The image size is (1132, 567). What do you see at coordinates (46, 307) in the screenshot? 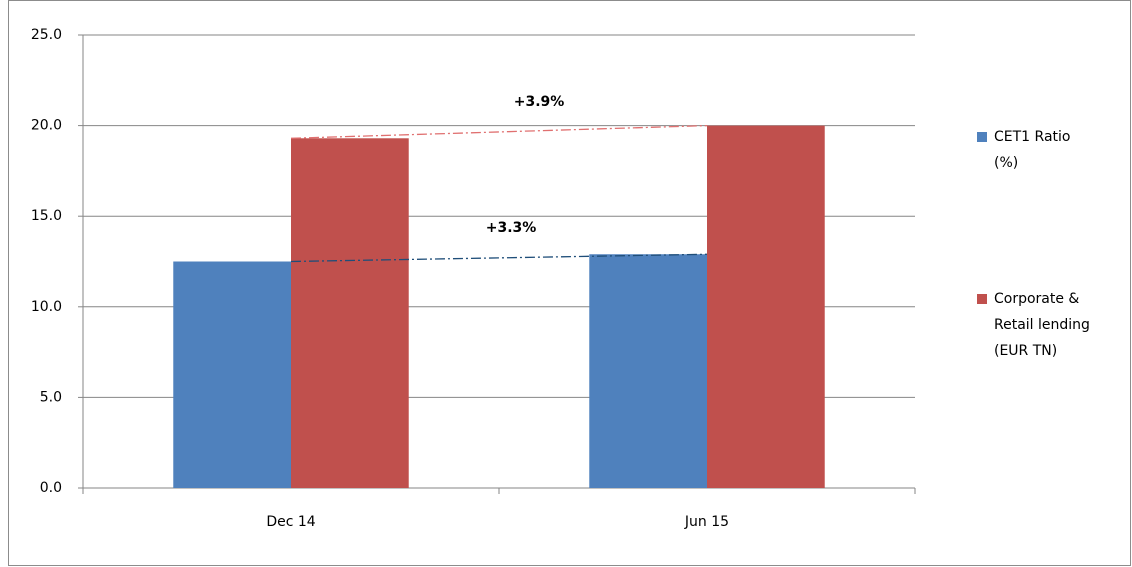
I see `y-tick-label: 10.0` at bounding box center [46, 307].